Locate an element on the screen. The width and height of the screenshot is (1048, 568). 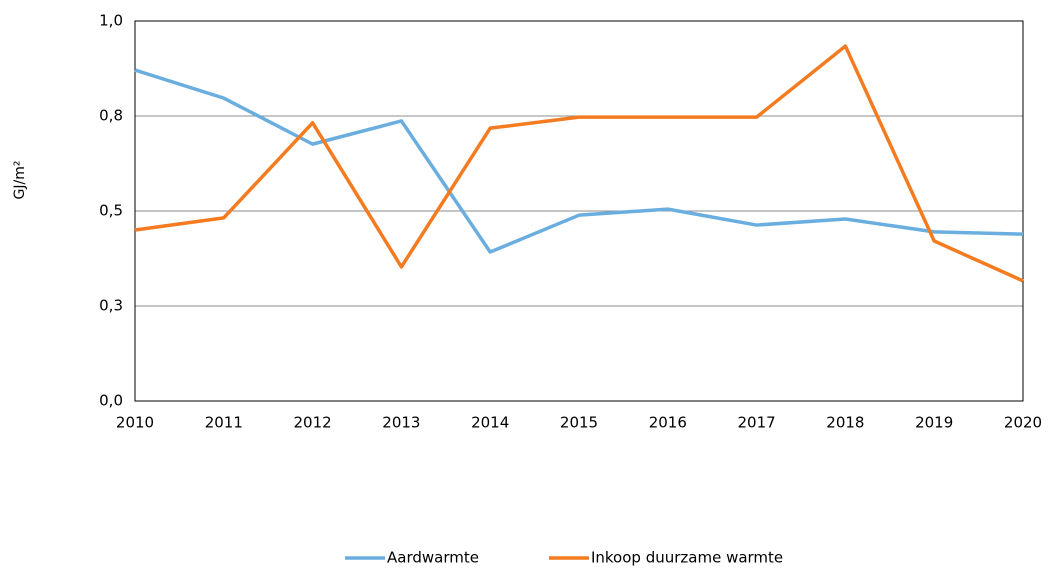
y-axis-label: GJ/m² is located at coordinates (20, 180).